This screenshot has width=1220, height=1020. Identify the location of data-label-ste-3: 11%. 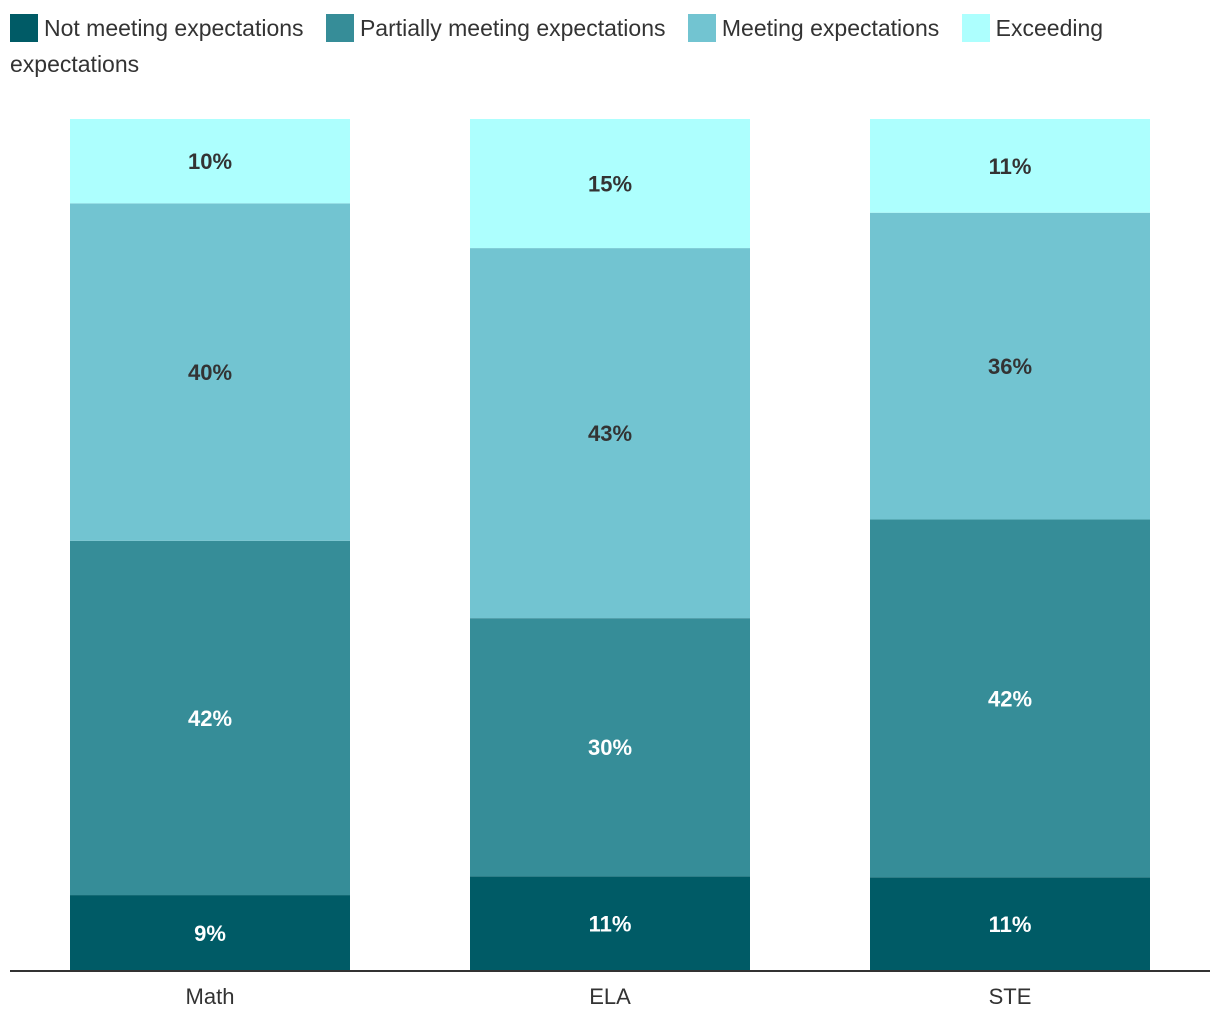
(1010, 166).